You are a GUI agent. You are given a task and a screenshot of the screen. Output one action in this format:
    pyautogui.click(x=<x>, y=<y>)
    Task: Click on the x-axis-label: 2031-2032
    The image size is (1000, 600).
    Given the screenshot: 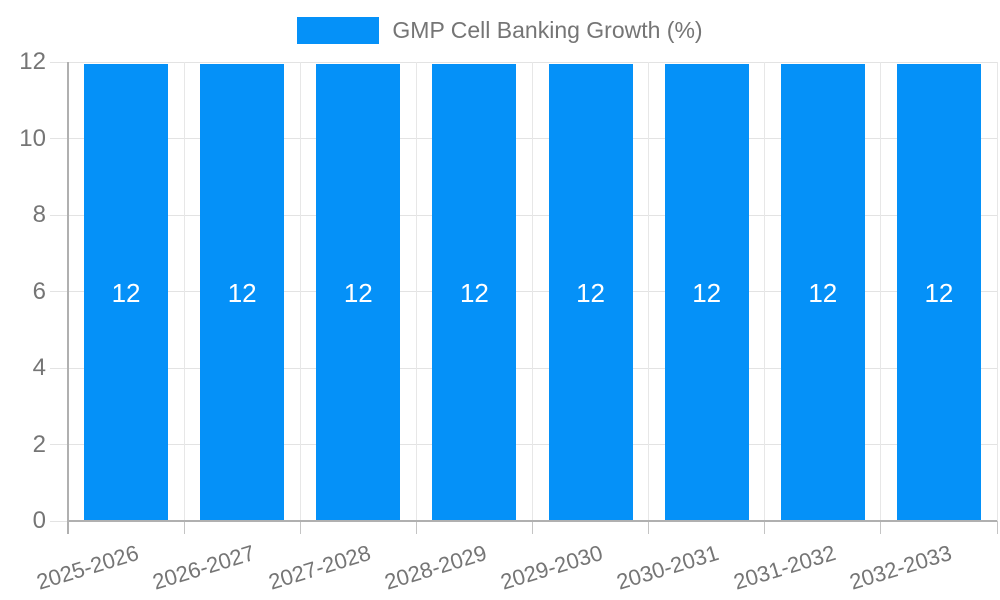 What is the action you would take?
    pyautogui.click(x=784, y=567)
    